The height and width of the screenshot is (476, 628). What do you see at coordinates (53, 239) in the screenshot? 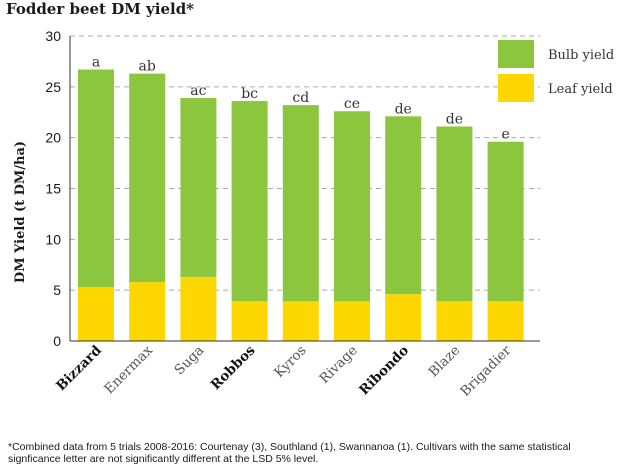
I see `y-tick-label: 10` at bounding box center [53, 239].